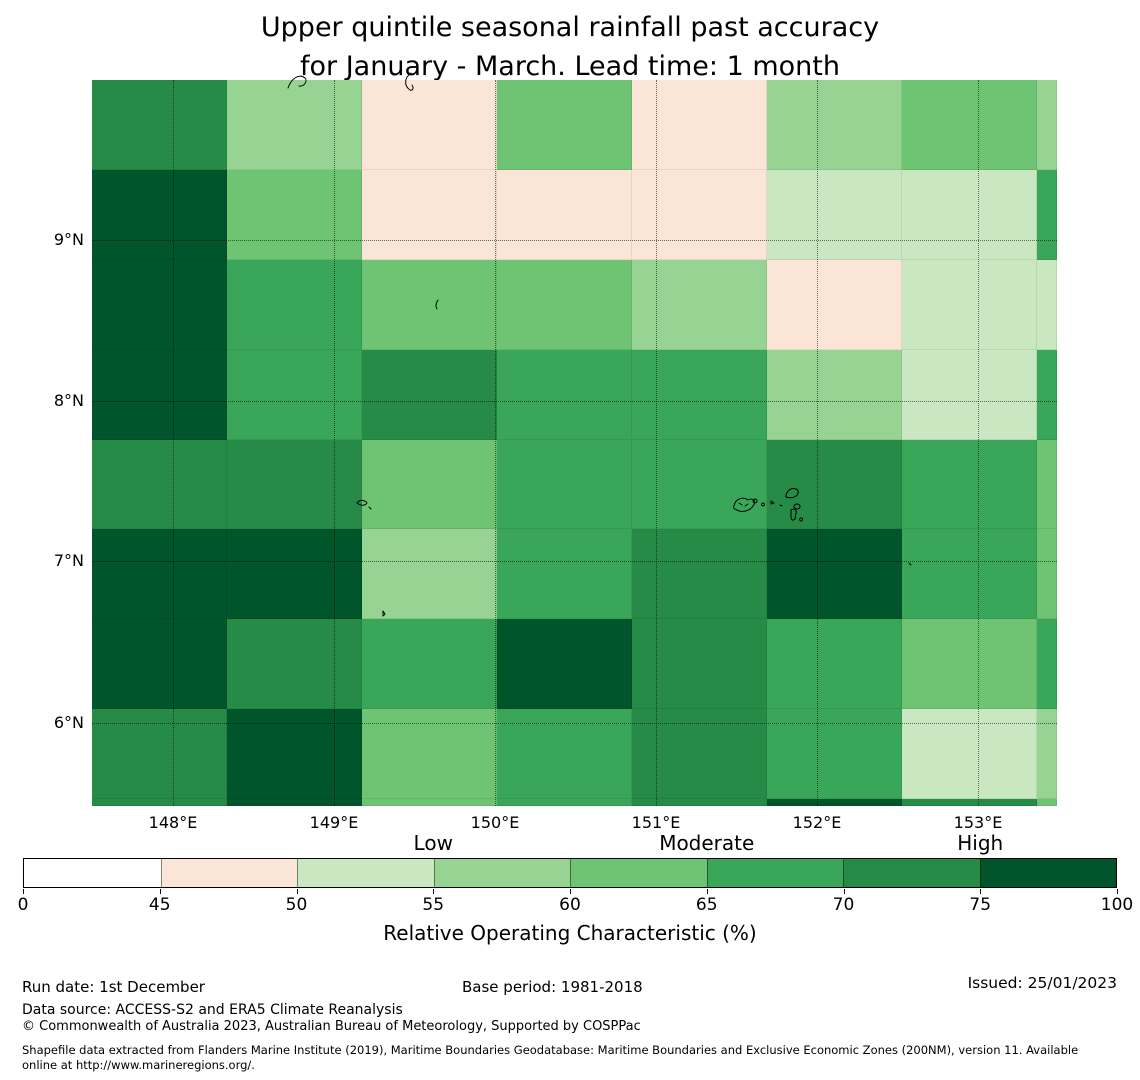 This screenshot has width=1140, height=1080. Describe the element at coordinates (707, 843) in the screenshot. I see `colorbar-zone-label: Moderate` at that location.